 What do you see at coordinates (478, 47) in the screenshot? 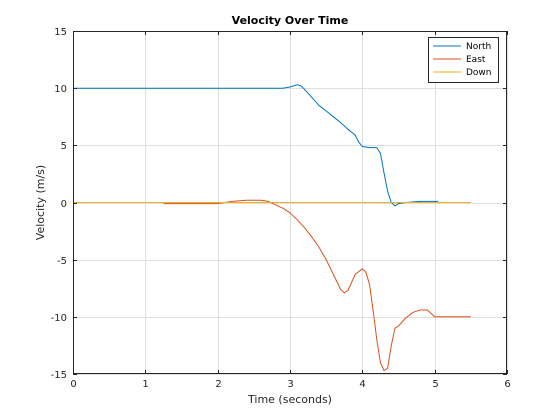
I see `legend-label-north: North` at bounding box center [478, 47].